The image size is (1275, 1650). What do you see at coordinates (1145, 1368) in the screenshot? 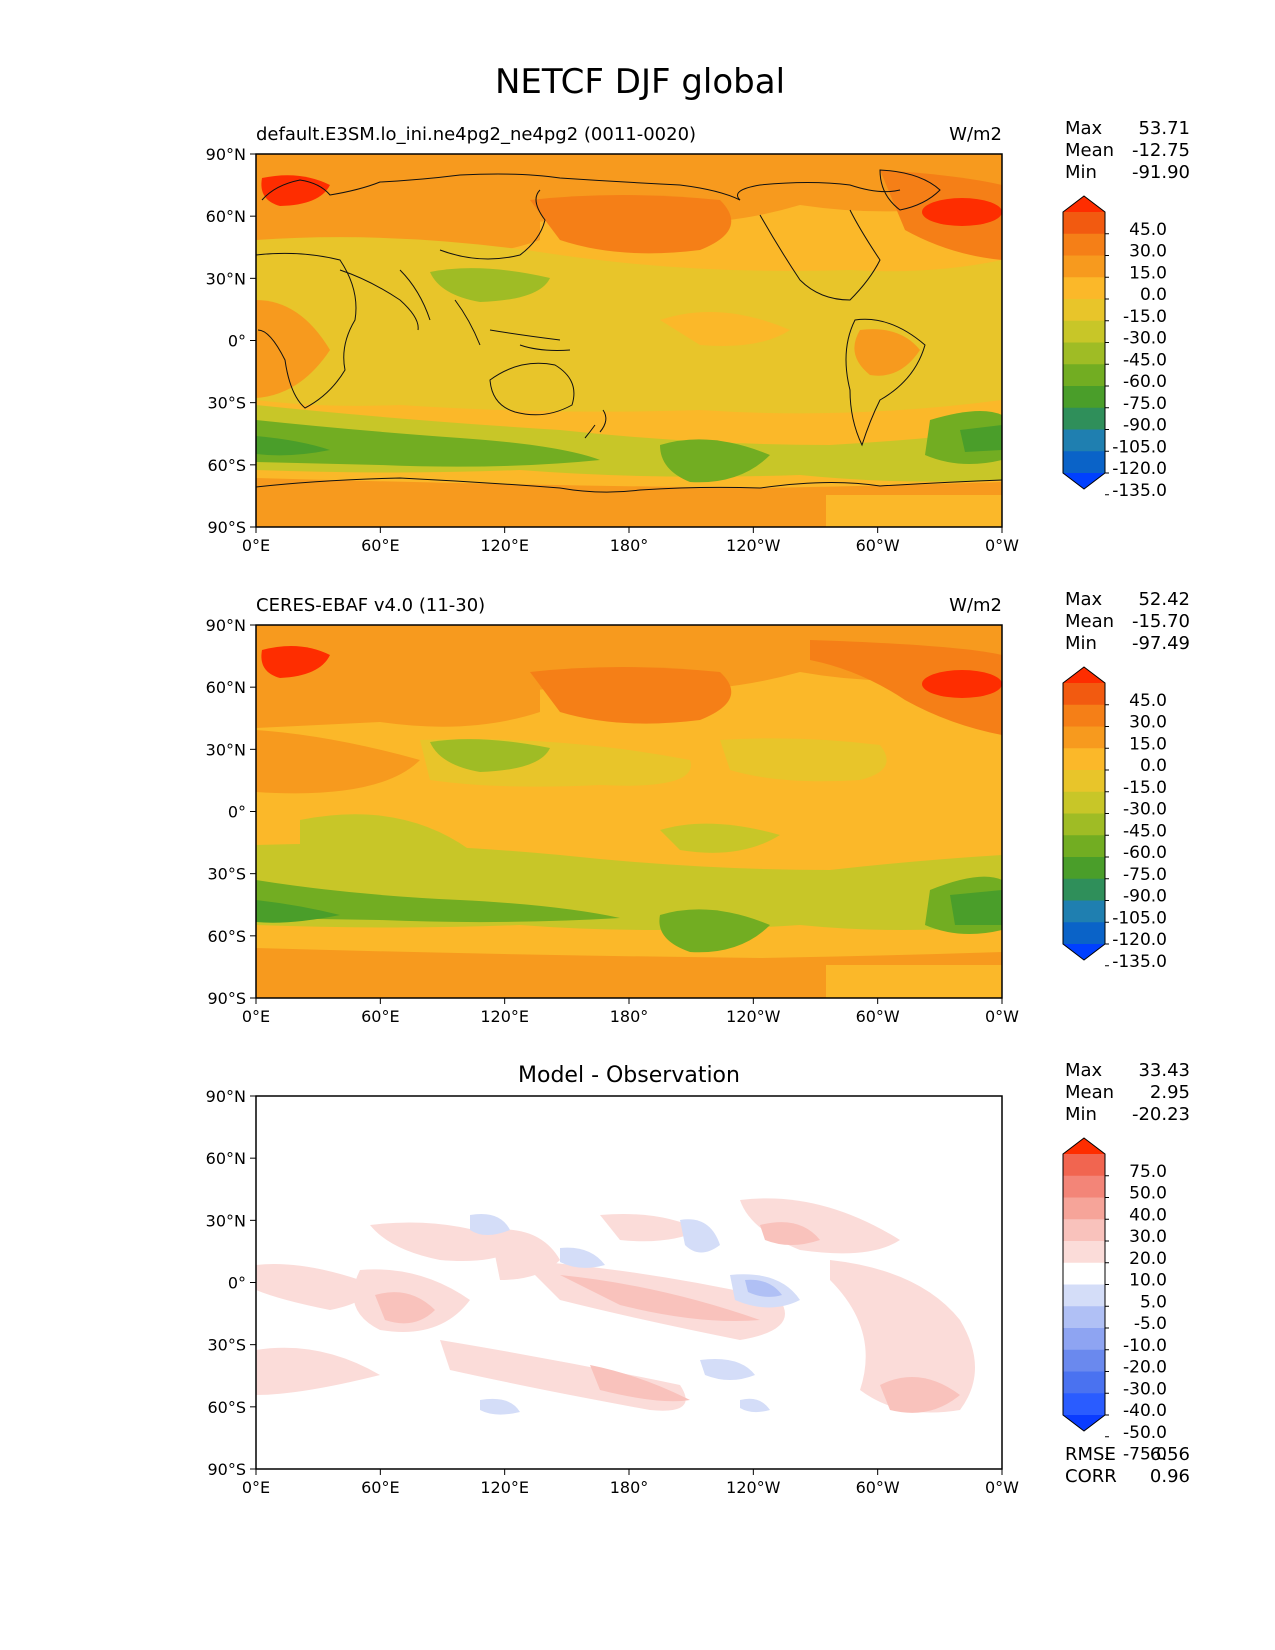
I see `colorbar-tick-label: -20.0` at bounding box center [1145, 1368].